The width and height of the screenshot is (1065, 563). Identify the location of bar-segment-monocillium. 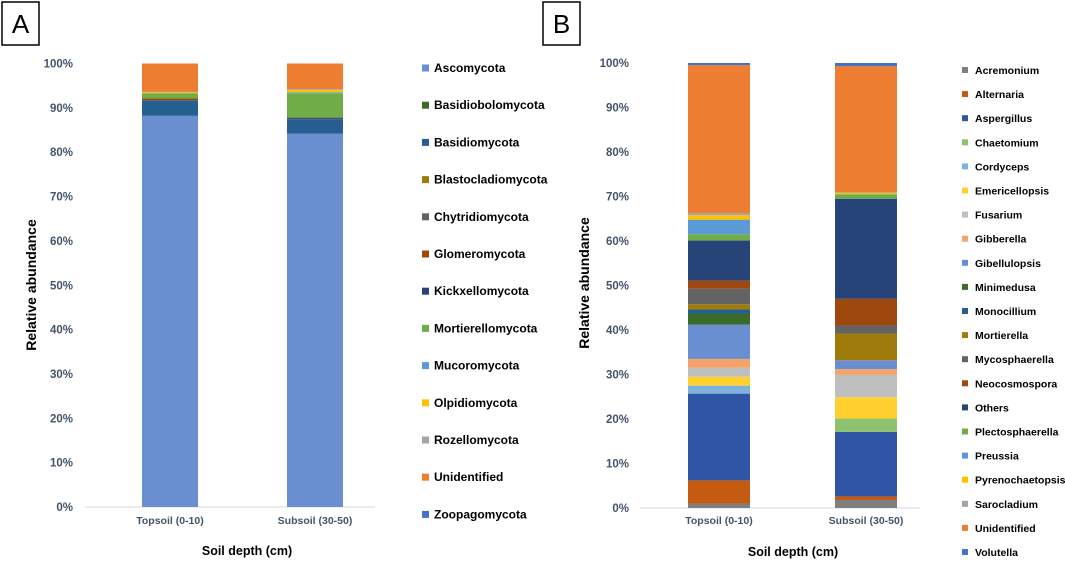
(719, 311).